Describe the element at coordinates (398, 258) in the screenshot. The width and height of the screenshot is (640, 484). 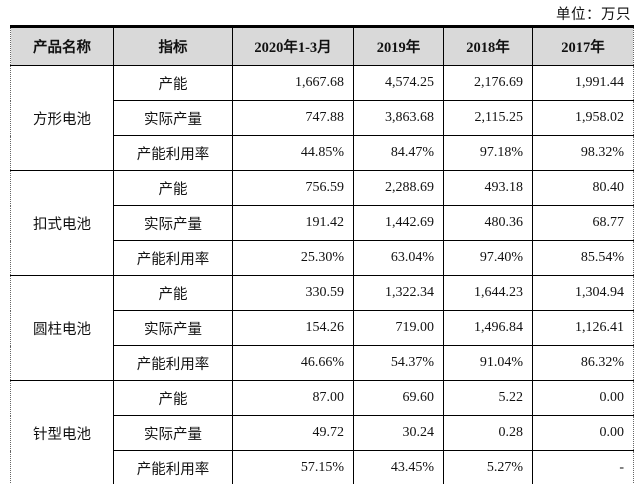
I see `value-cell: 63.04%` at that location.